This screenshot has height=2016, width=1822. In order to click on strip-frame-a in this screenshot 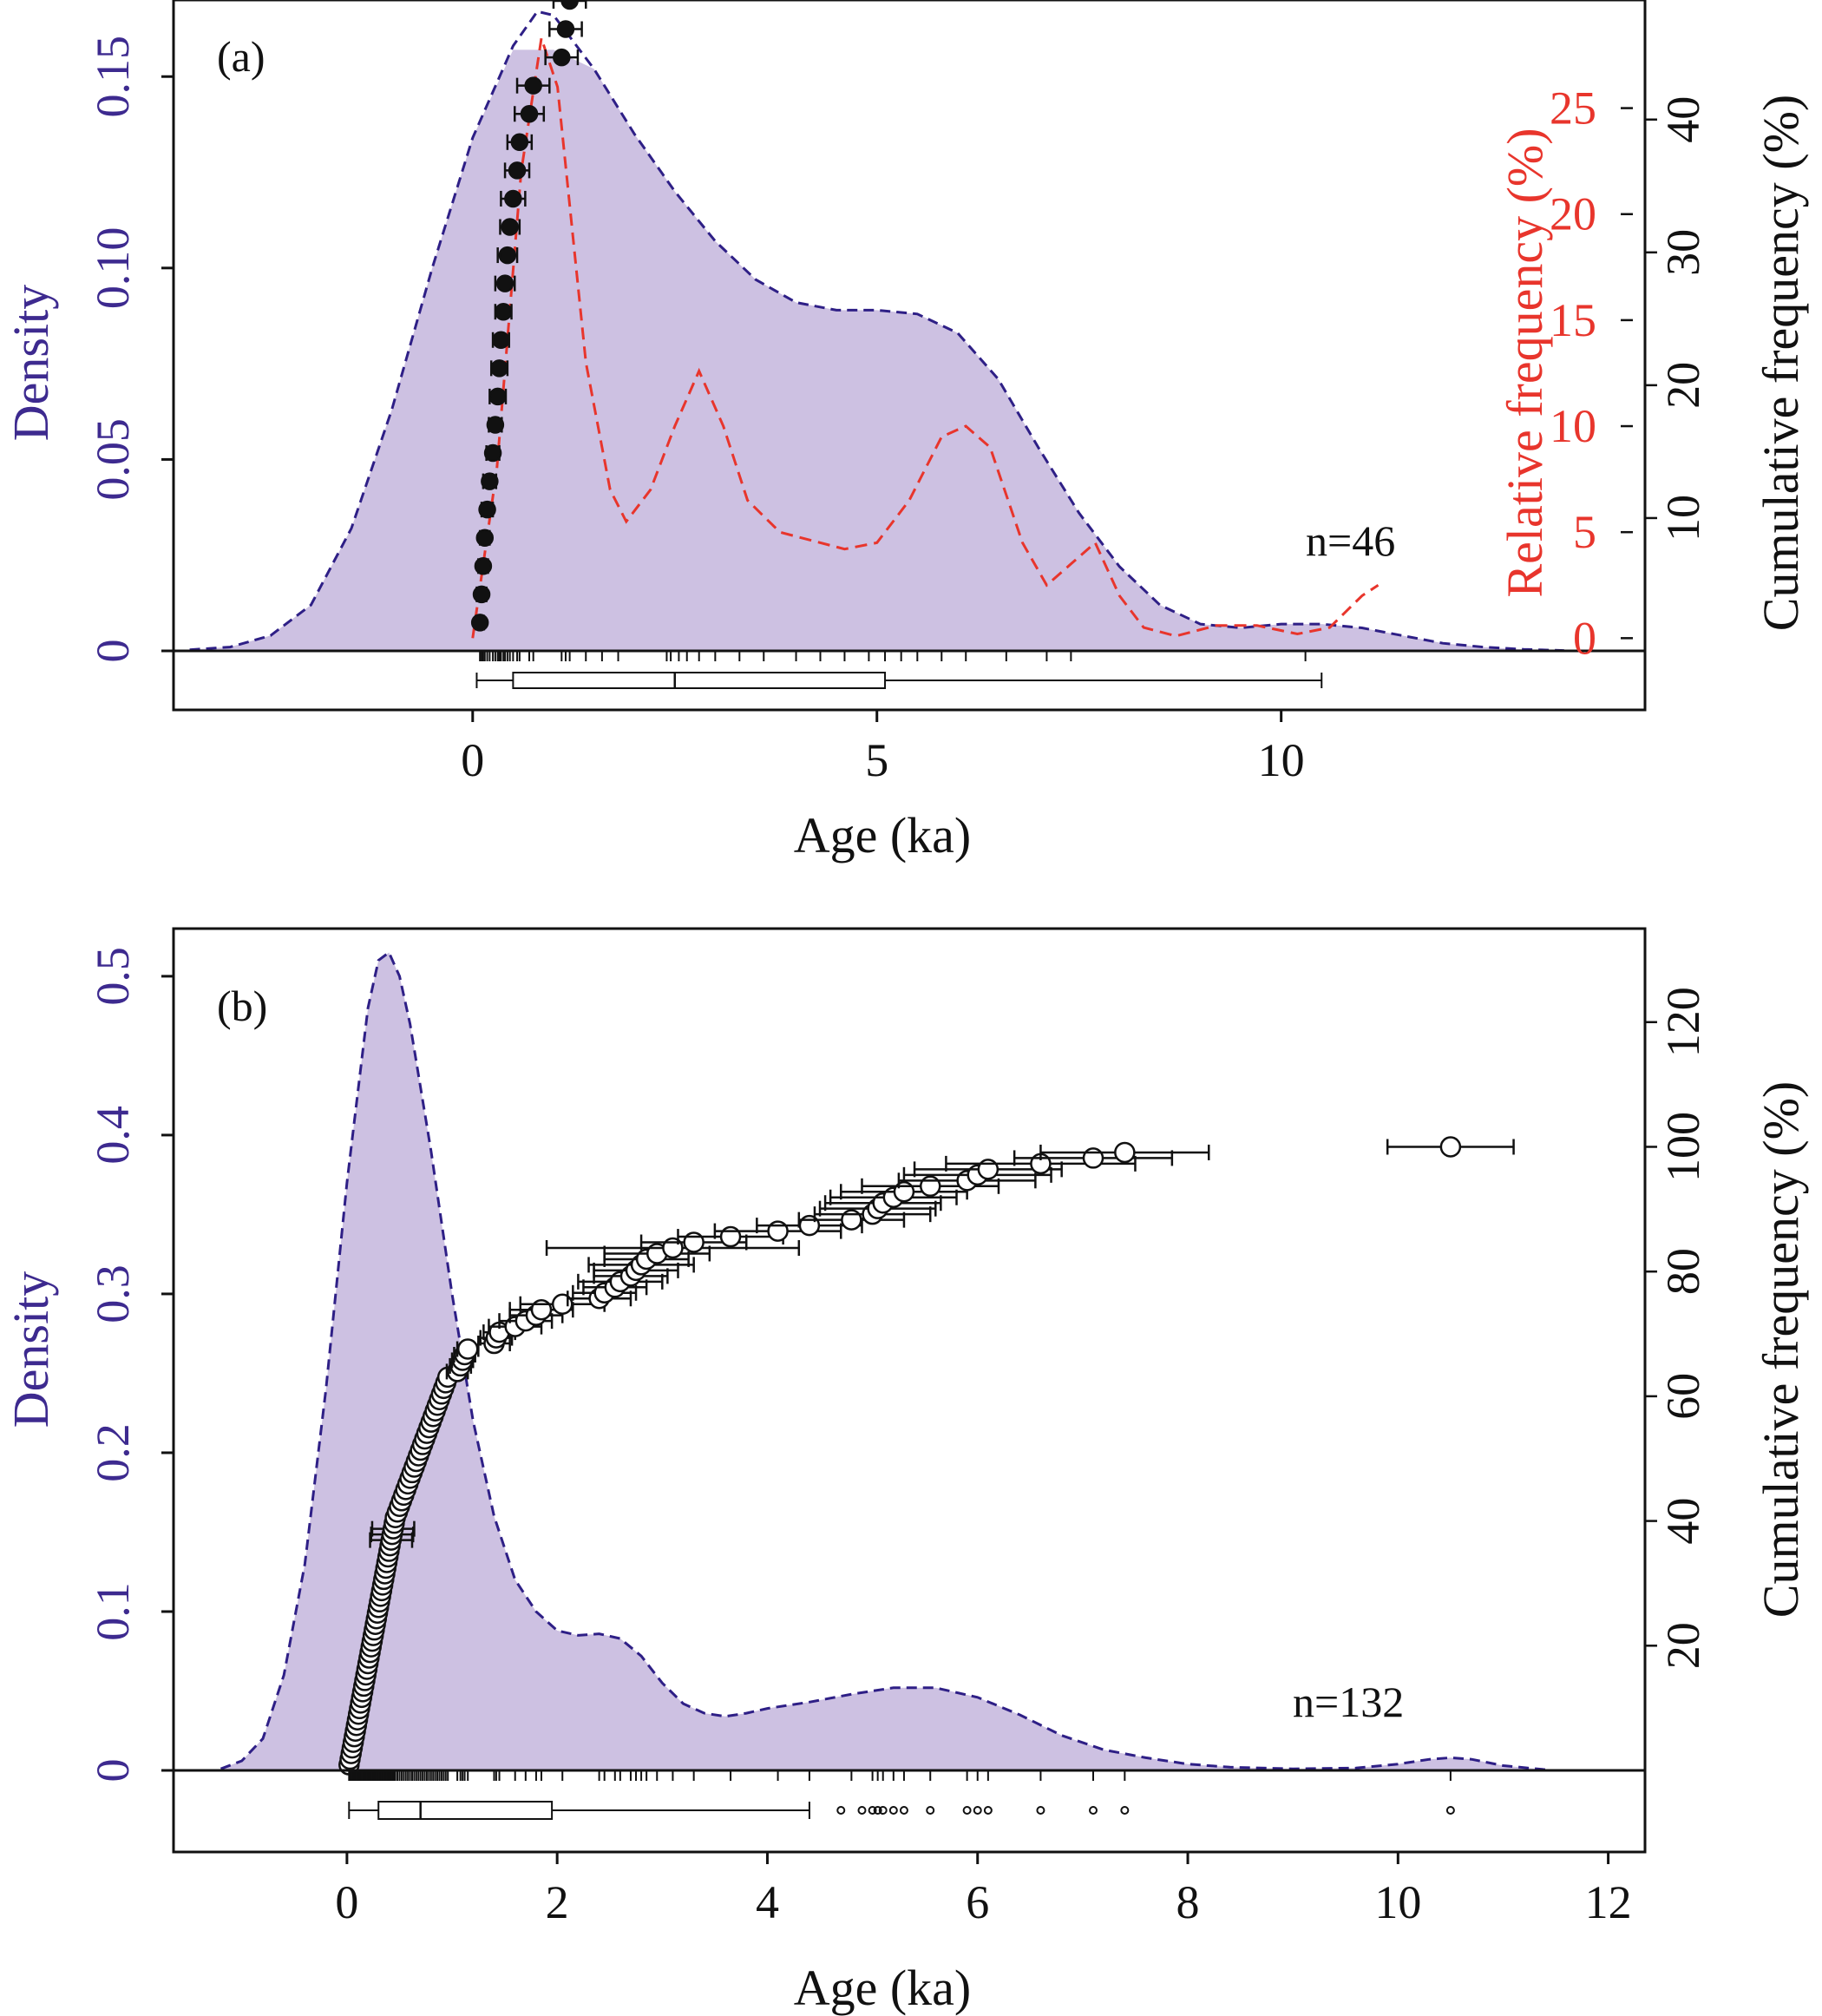, I will do `click(909, 680)`.